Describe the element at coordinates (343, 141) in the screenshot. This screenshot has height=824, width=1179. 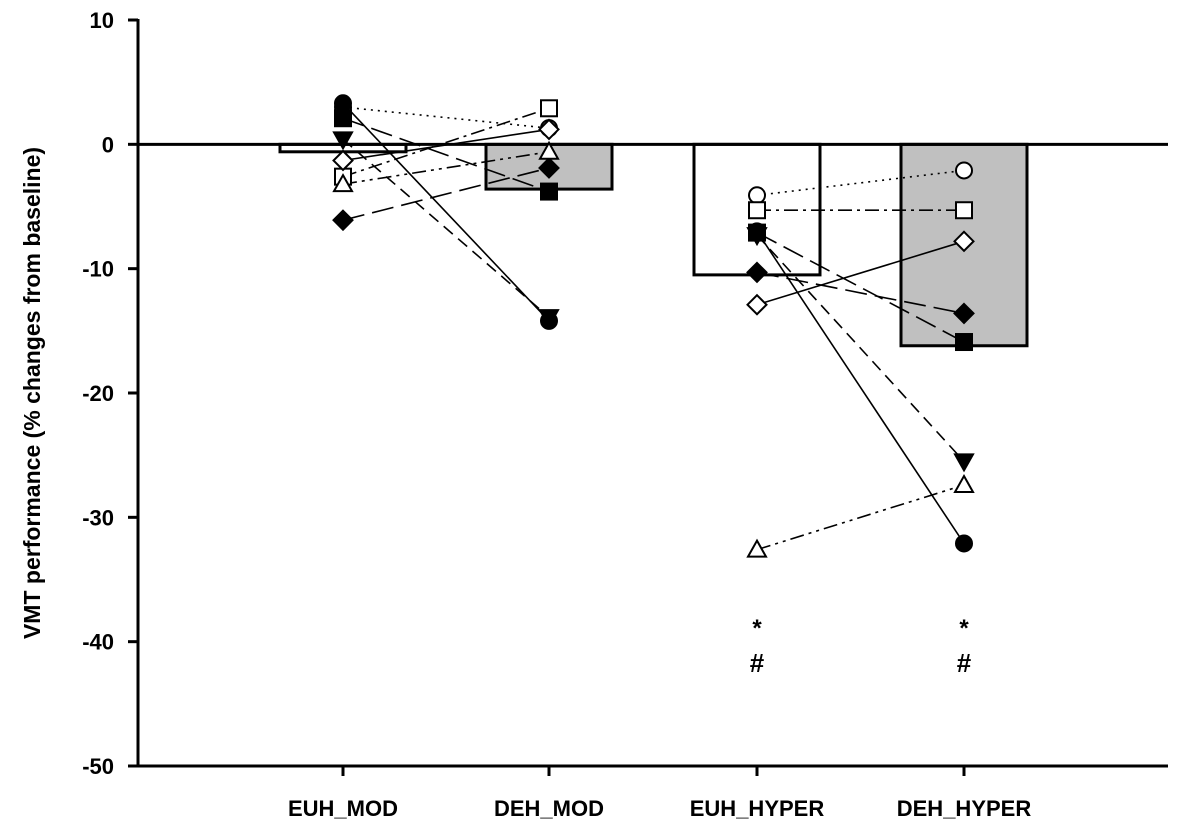
I see `marker-triangle-down-filled-euh-mod` at that location.